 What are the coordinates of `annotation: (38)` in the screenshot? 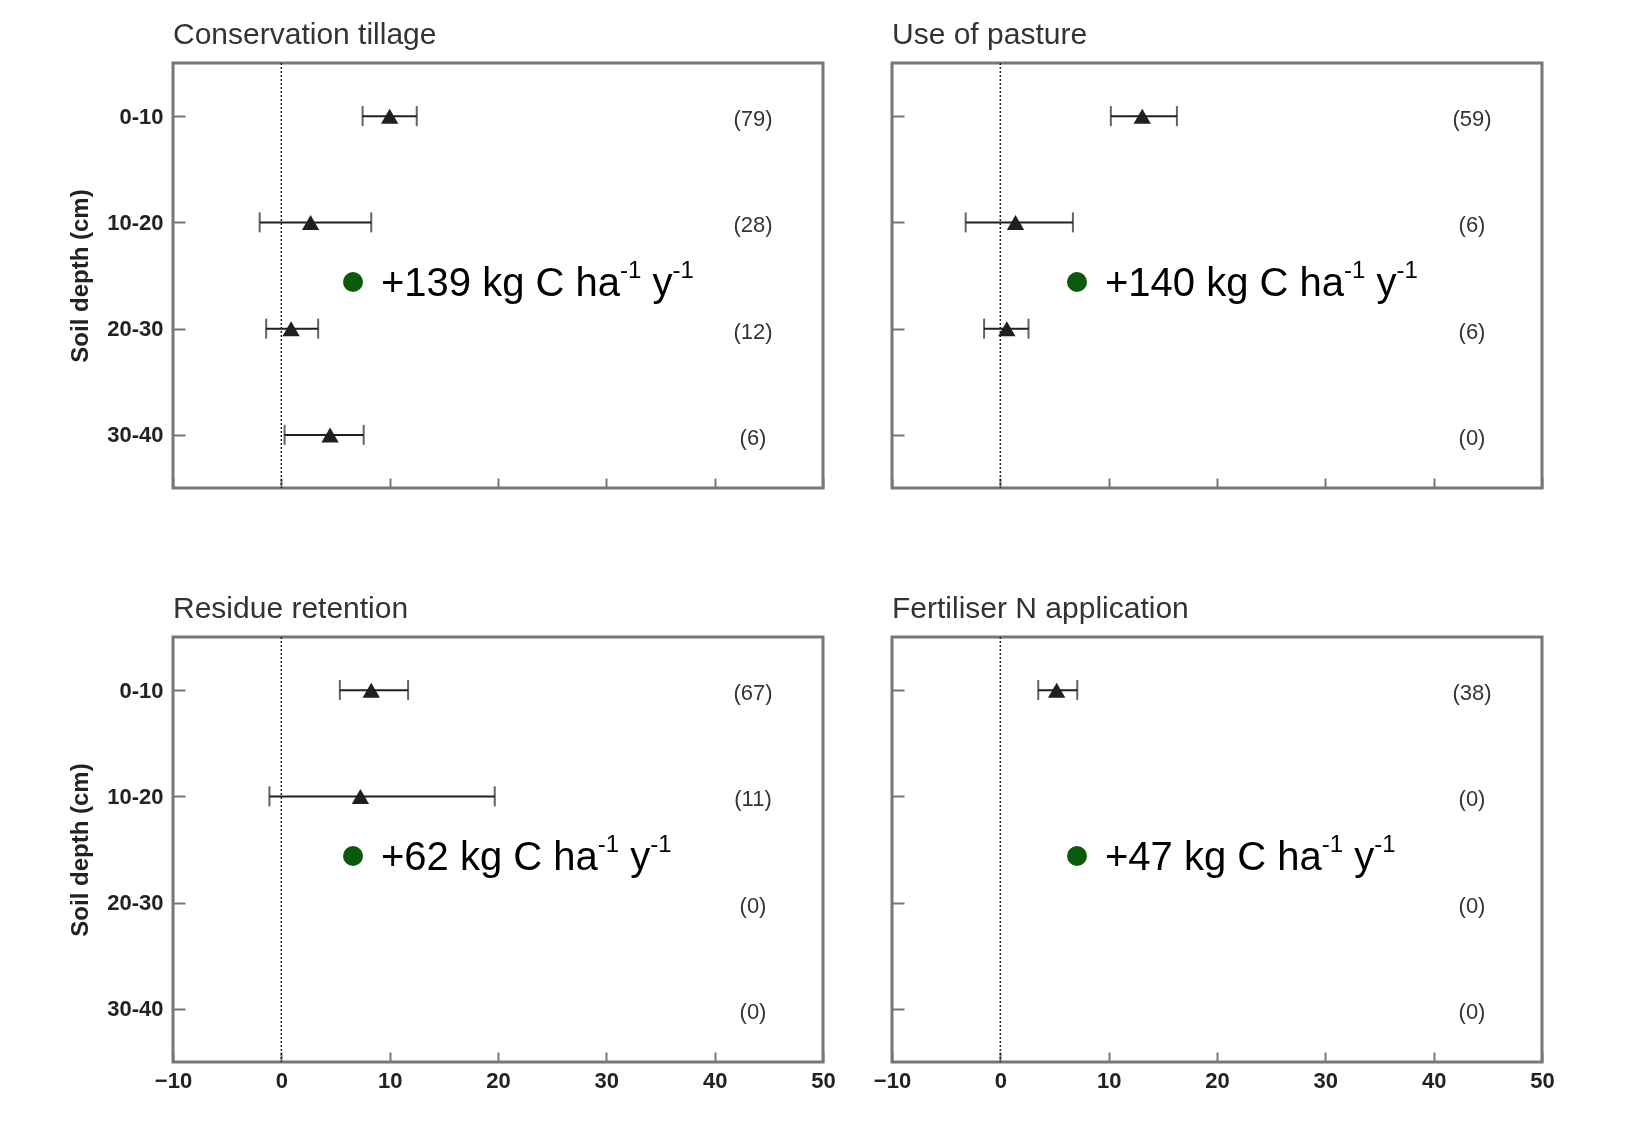 It's located at (1472, 693).